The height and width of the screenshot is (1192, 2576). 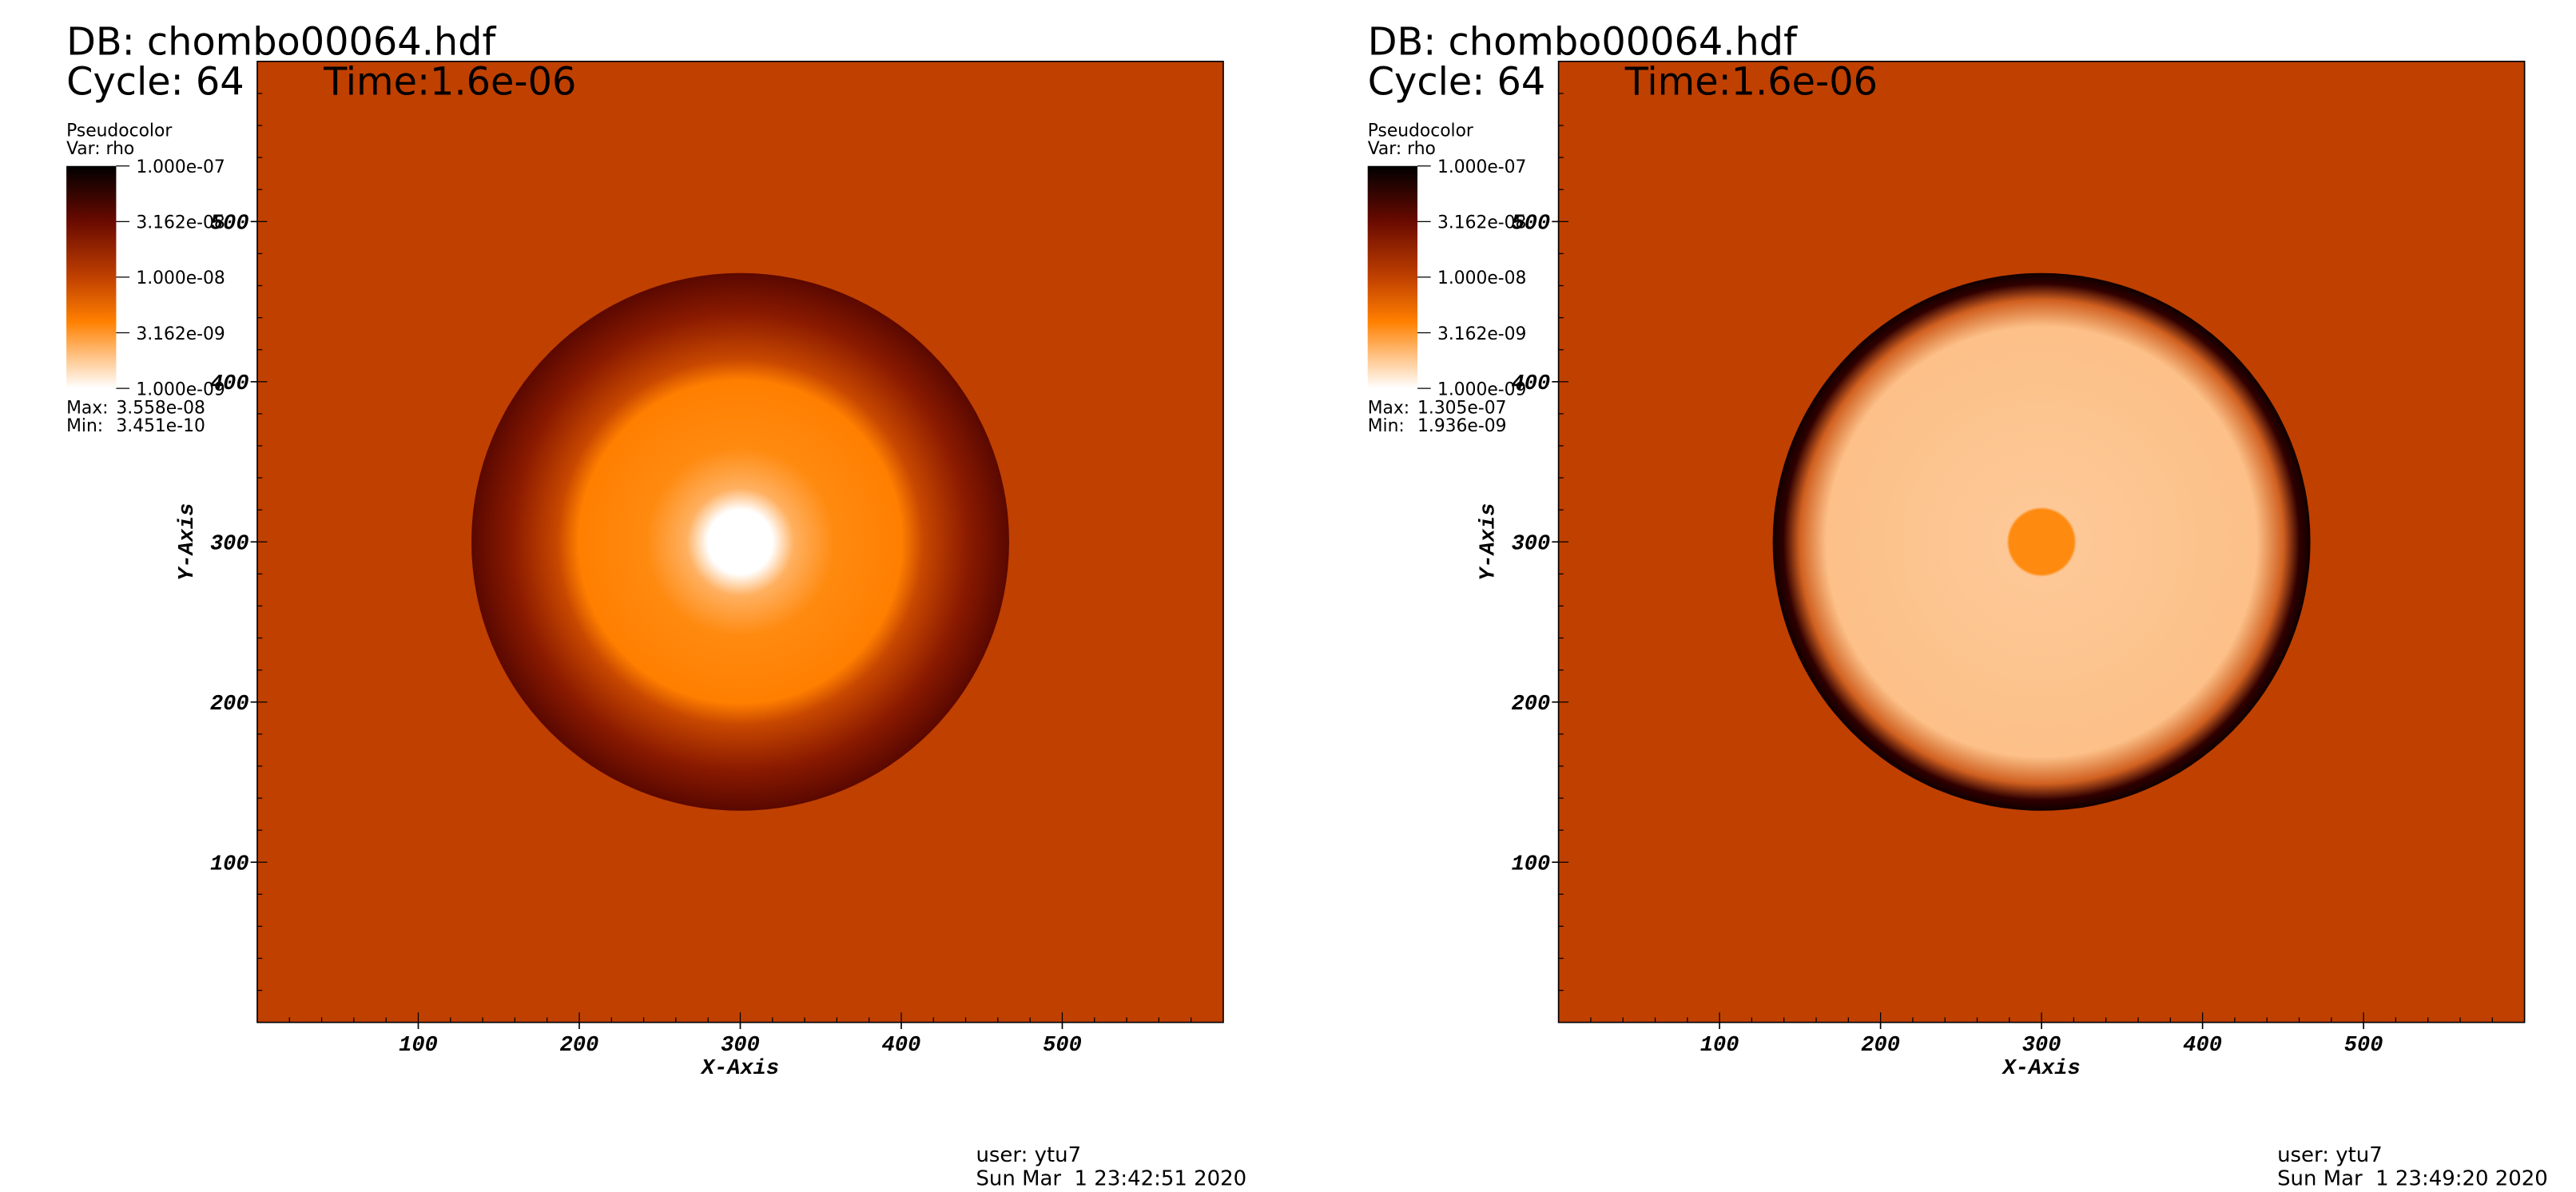 I want to click on min-value: 3.451e-10, so click(x=160, y=426).